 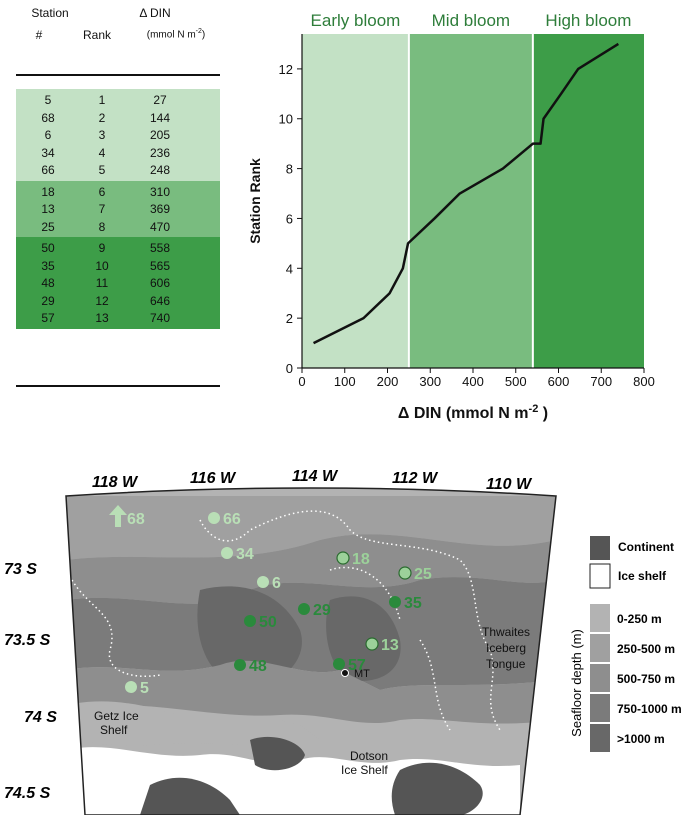 I want to click on table-band-mid, so click(x=118, y=208).